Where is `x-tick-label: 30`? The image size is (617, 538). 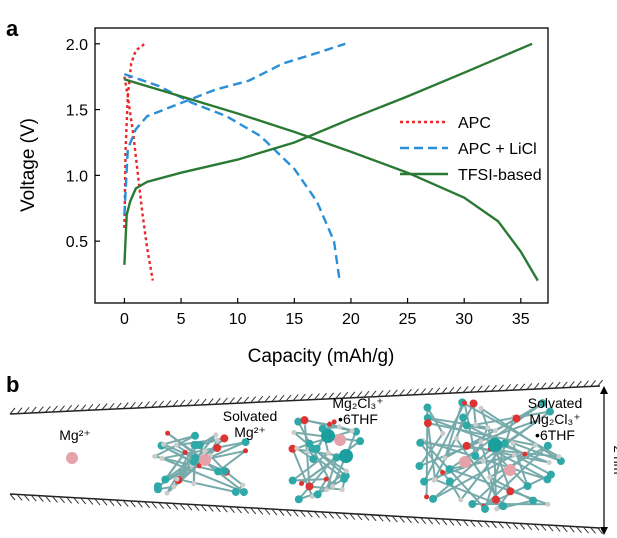 x-tick-label: 30 is located at coordinates (464, 319).